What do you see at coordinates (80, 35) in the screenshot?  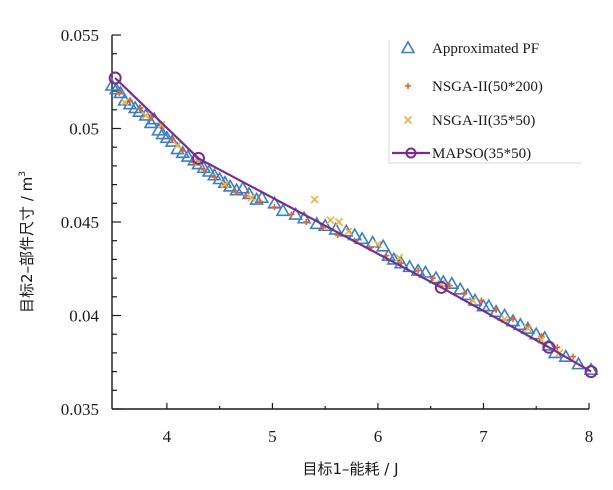 I see `y-tick-label: 0.055` at bounding box center [80, 35].